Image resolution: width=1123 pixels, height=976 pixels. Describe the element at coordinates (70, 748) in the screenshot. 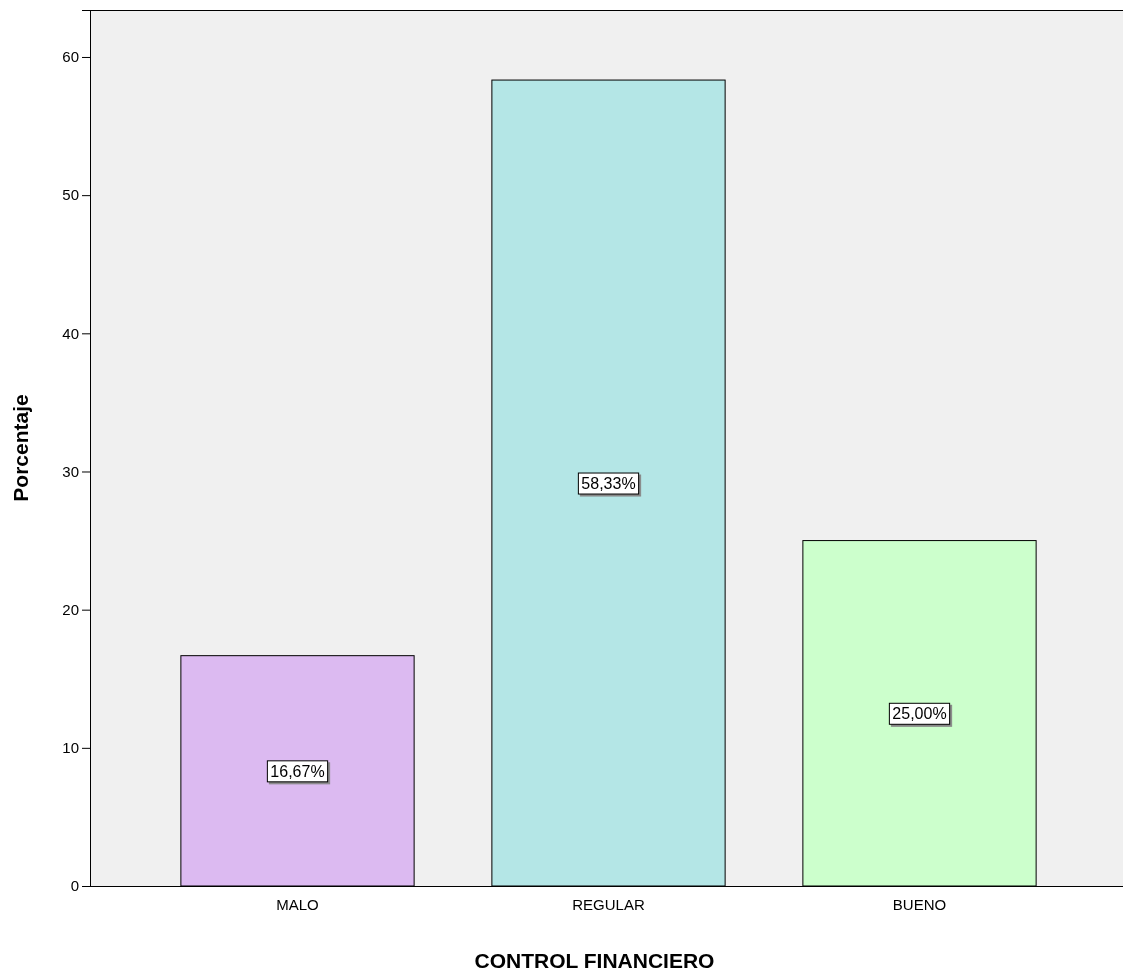

I see `y-tick-label: 10` at that location.